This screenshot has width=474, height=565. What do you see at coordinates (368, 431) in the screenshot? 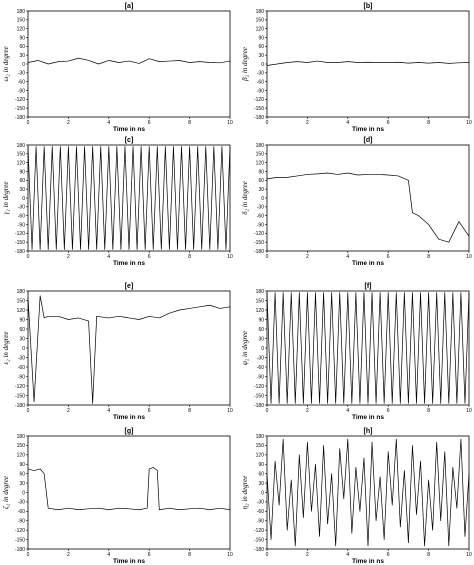
I see `panel-title: [h]` at bounding box center [368, 431].